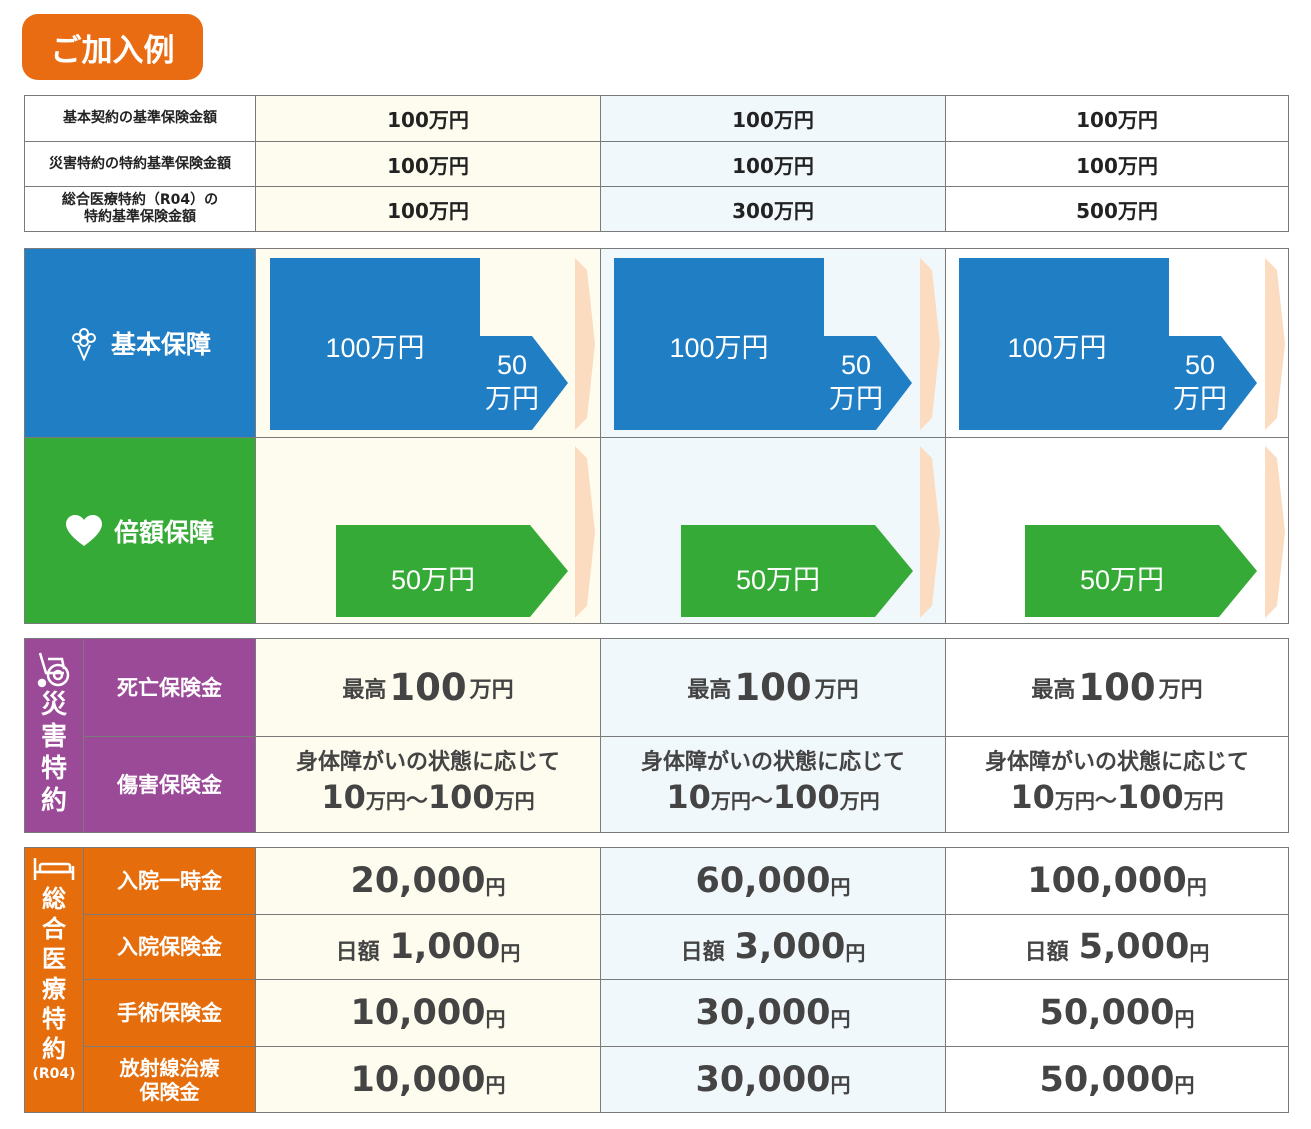  I want to click on hospital-lump-sum-label: 入院一時金, so click(169, 881).